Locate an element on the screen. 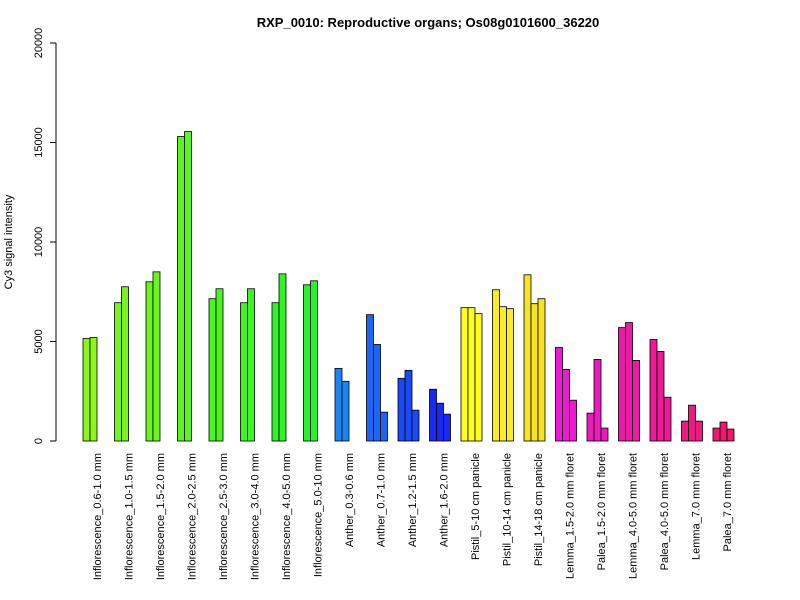 The image size is (800, 600). y-tick-label: 15000 is located at coordinates (39, 142).